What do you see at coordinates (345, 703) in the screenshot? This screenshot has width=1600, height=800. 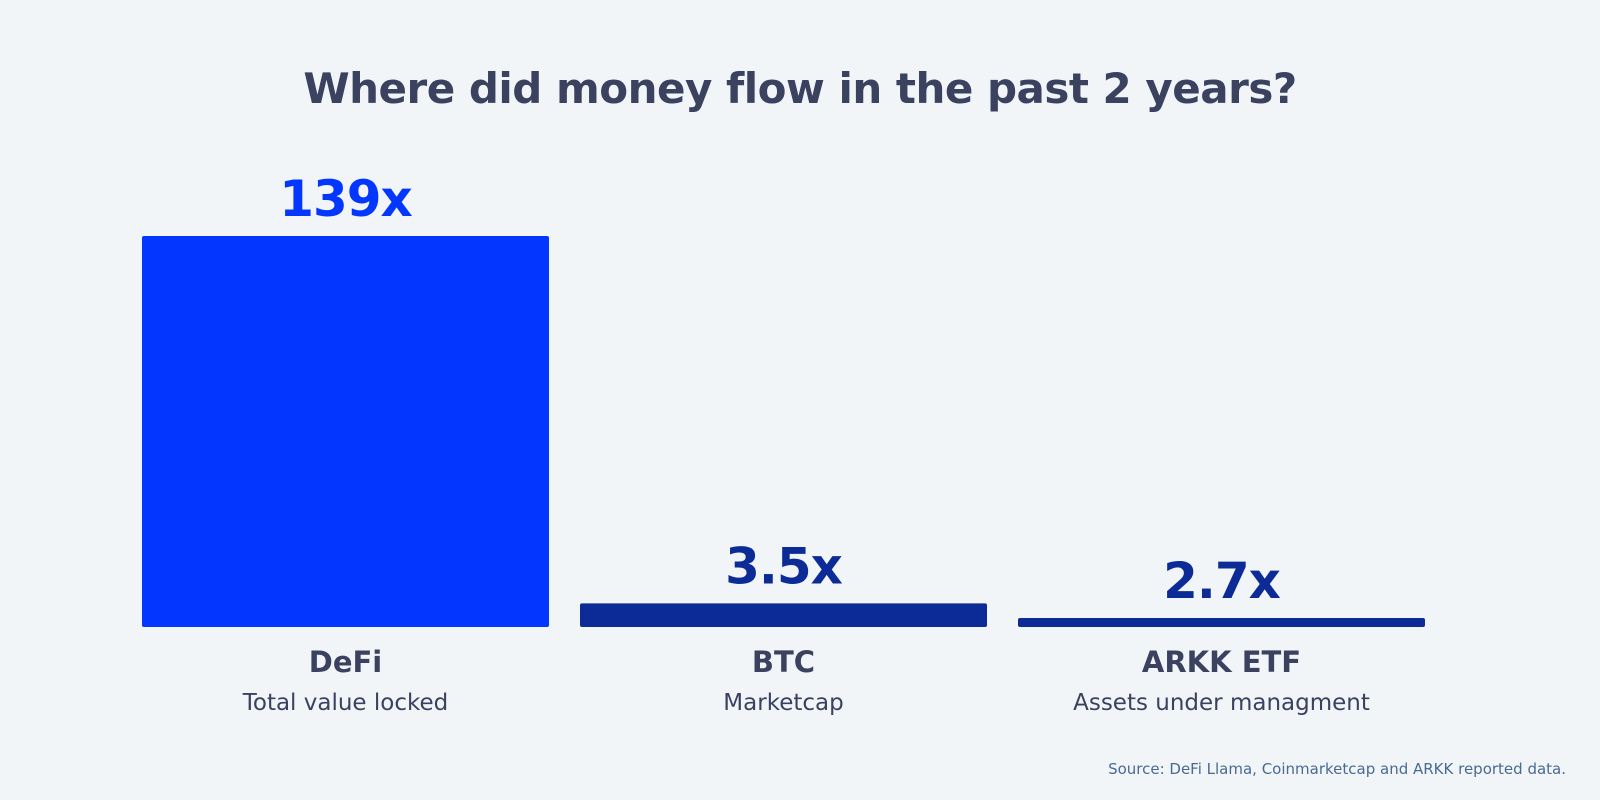 I see `category-sublabel: Total value locked` at bounding box center [345, 703].